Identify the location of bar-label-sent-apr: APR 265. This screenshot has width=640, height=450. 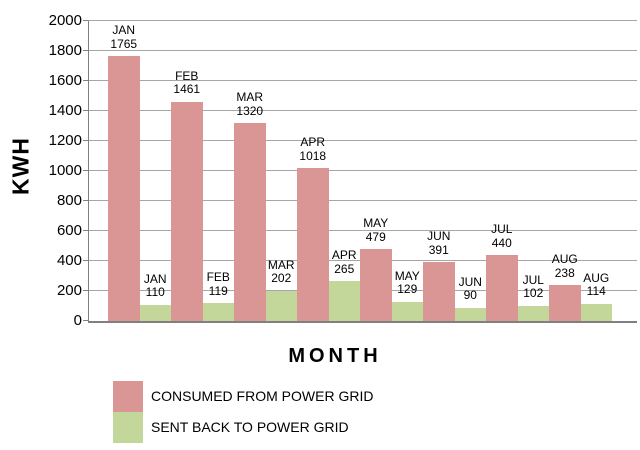
(344, 262).